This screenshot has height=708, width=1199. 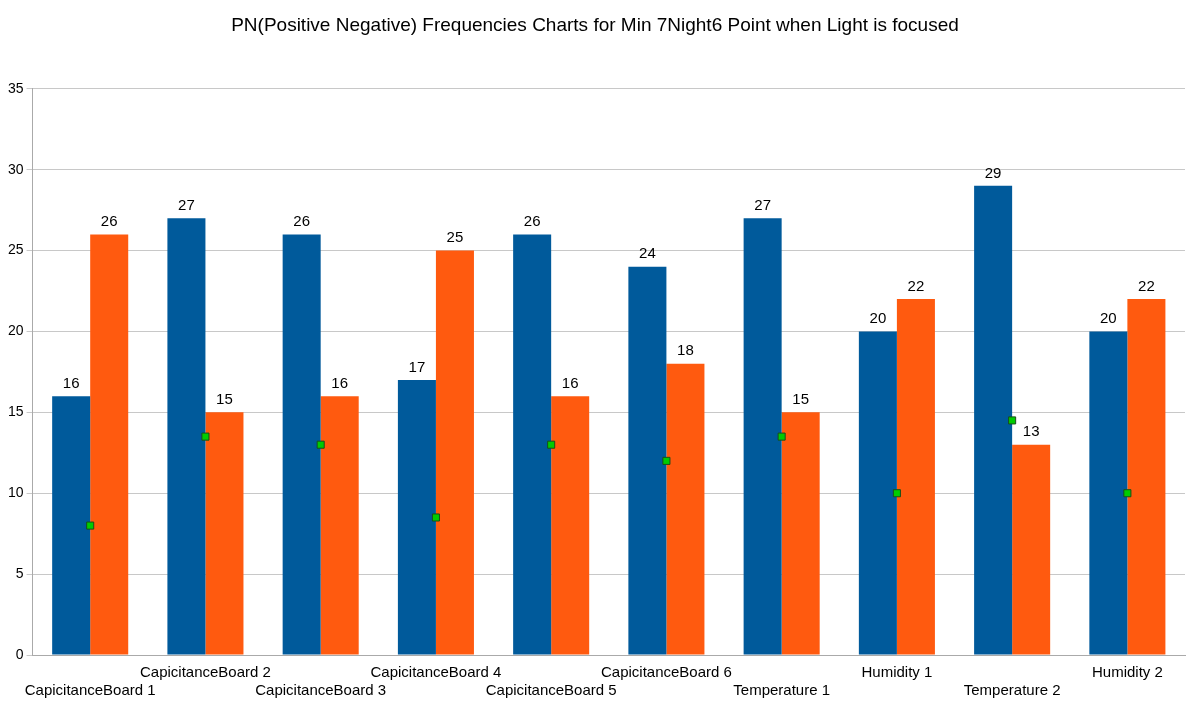 I want to click on x-tick-label: CapicitanceBoard 2, so click(x=205, y=672).